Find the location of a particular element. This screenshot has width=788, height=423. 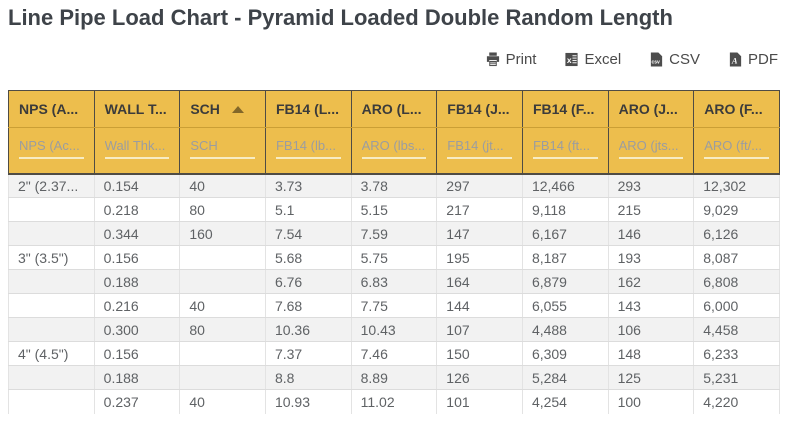

table-cell: 6,126 is located at coordinates (736, 233).